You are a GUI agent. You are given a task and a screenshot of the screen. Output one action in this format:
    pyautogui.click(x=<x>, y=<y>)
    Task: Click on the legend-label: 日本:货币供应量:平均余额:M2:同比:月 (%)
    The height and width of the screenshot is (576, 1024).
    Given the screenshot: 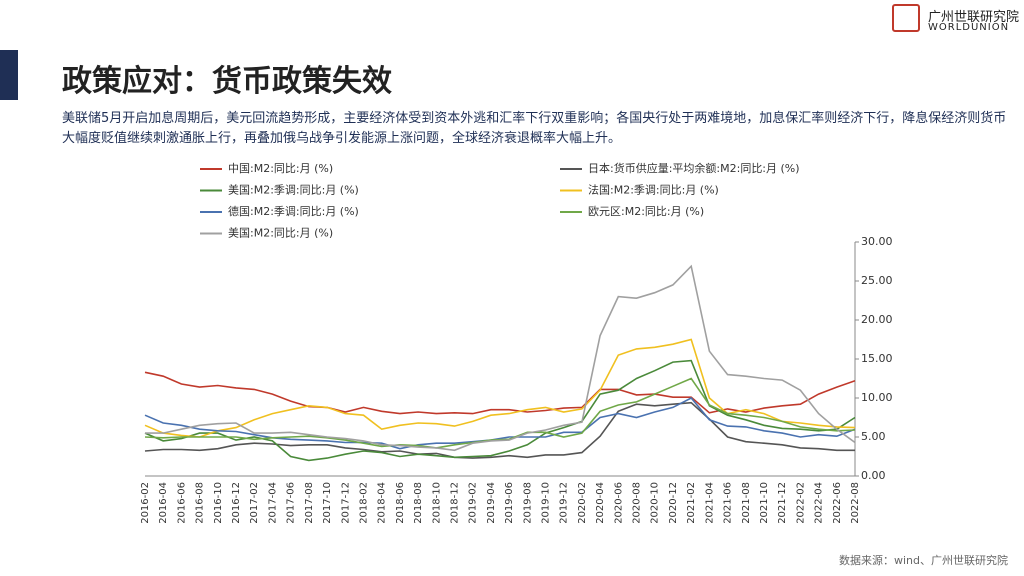 What is the action you would take?
    pyautogui.click(x=694, y=168)
    